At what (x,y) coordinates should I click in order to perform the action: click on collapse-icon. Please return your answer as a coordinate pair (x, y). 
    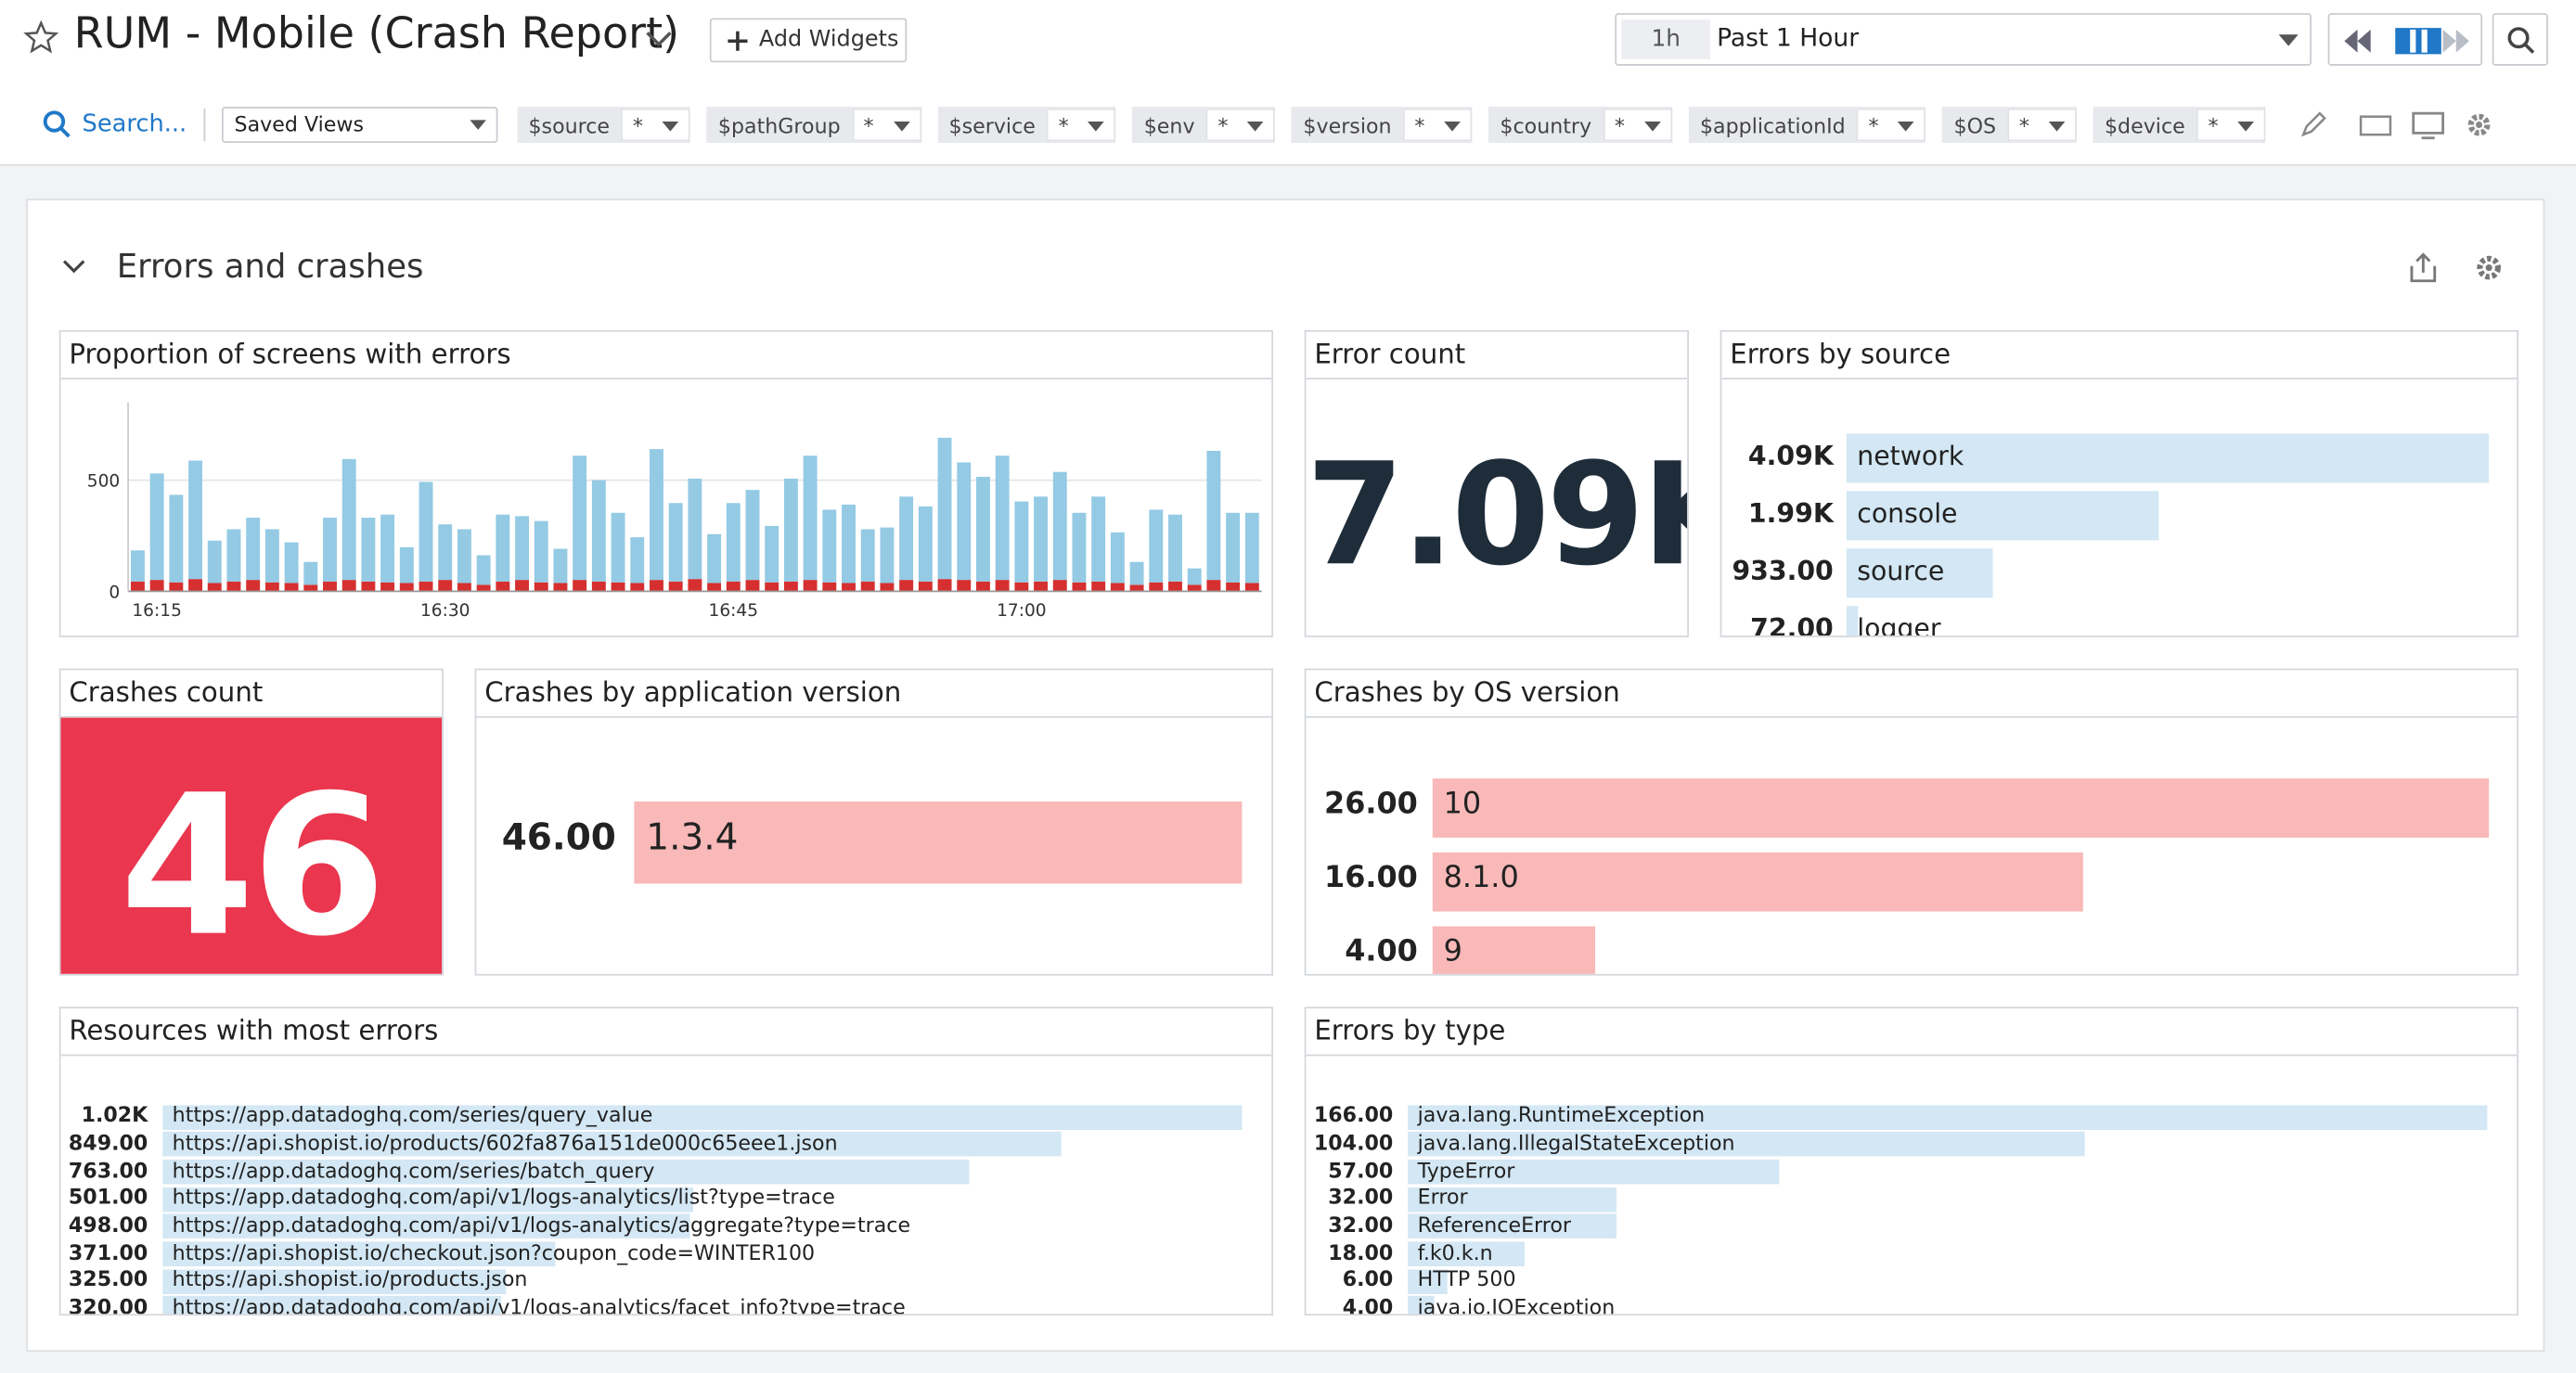
    Looking at the image, I should click on (73, 268).